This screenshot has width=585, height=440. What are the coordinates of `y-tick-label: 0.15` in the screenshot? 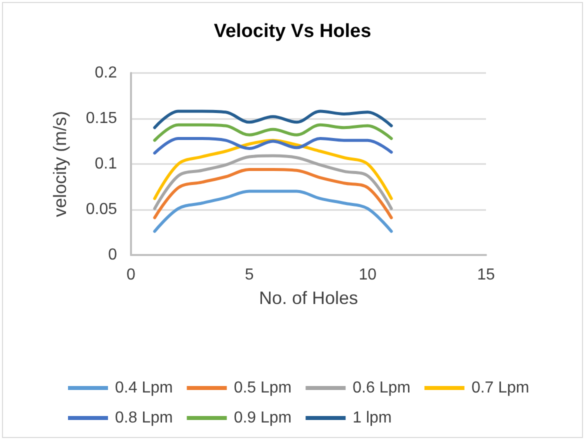 It's located at (102, 118).